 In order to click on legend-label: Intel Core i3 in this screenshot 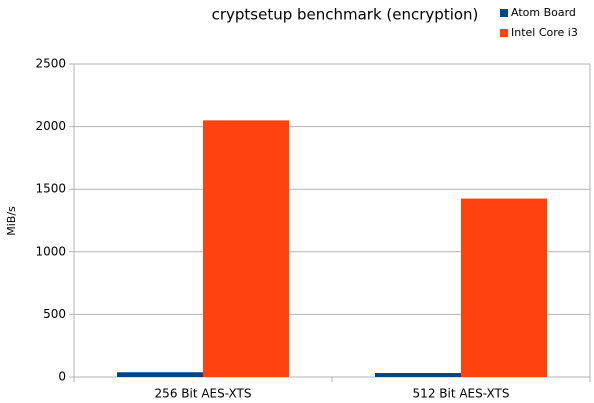, I will do `click(544, 32)`.